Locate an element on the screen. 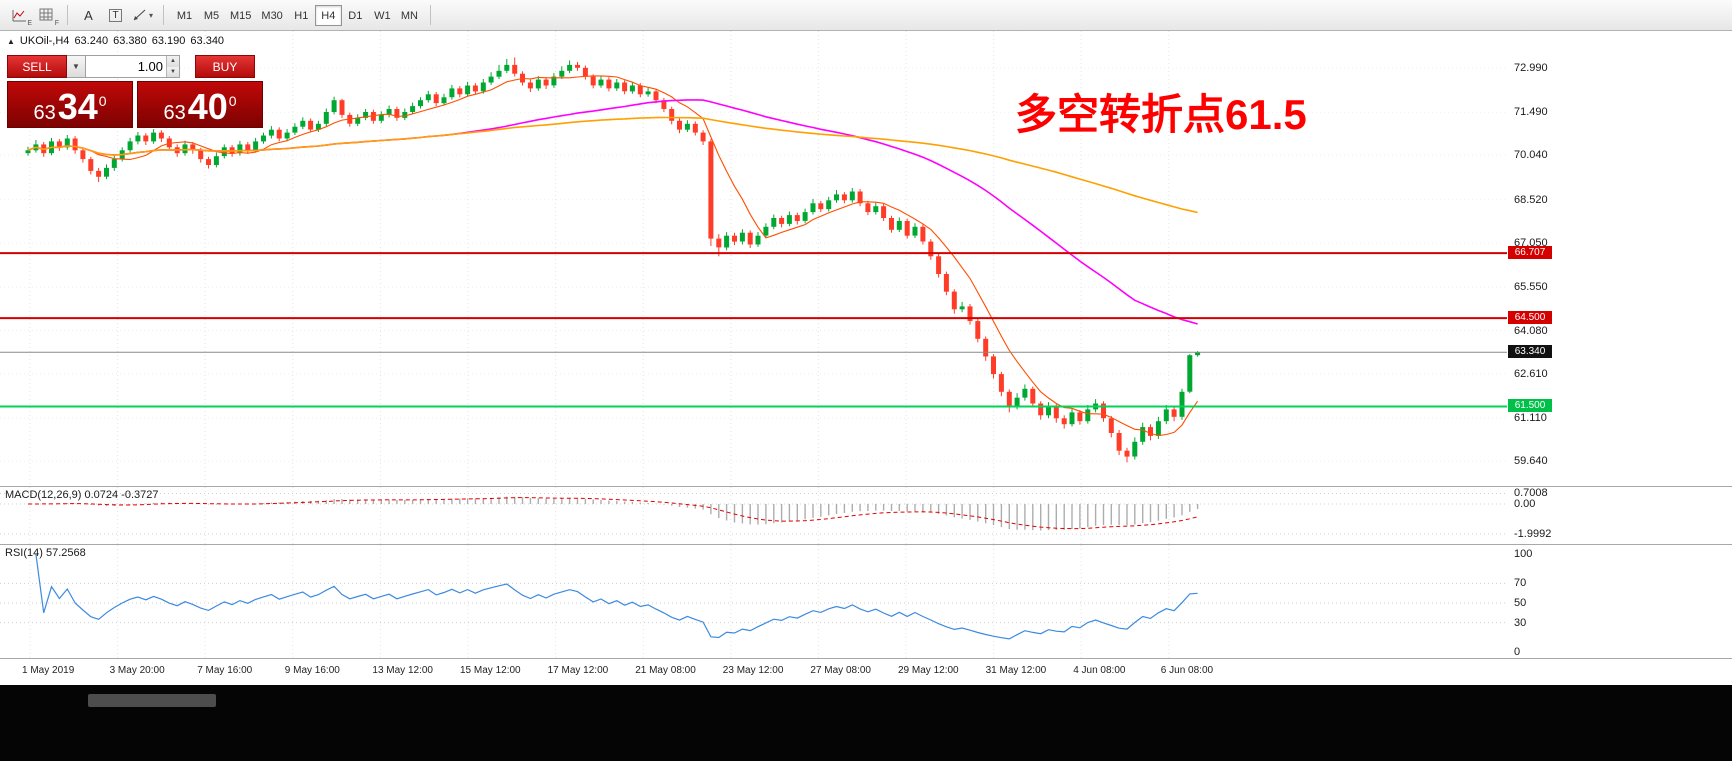 Image resolution: width=1732 pixels, height=762 pixels. sell-price-pips: 34 is located at coordinates (77, 106).